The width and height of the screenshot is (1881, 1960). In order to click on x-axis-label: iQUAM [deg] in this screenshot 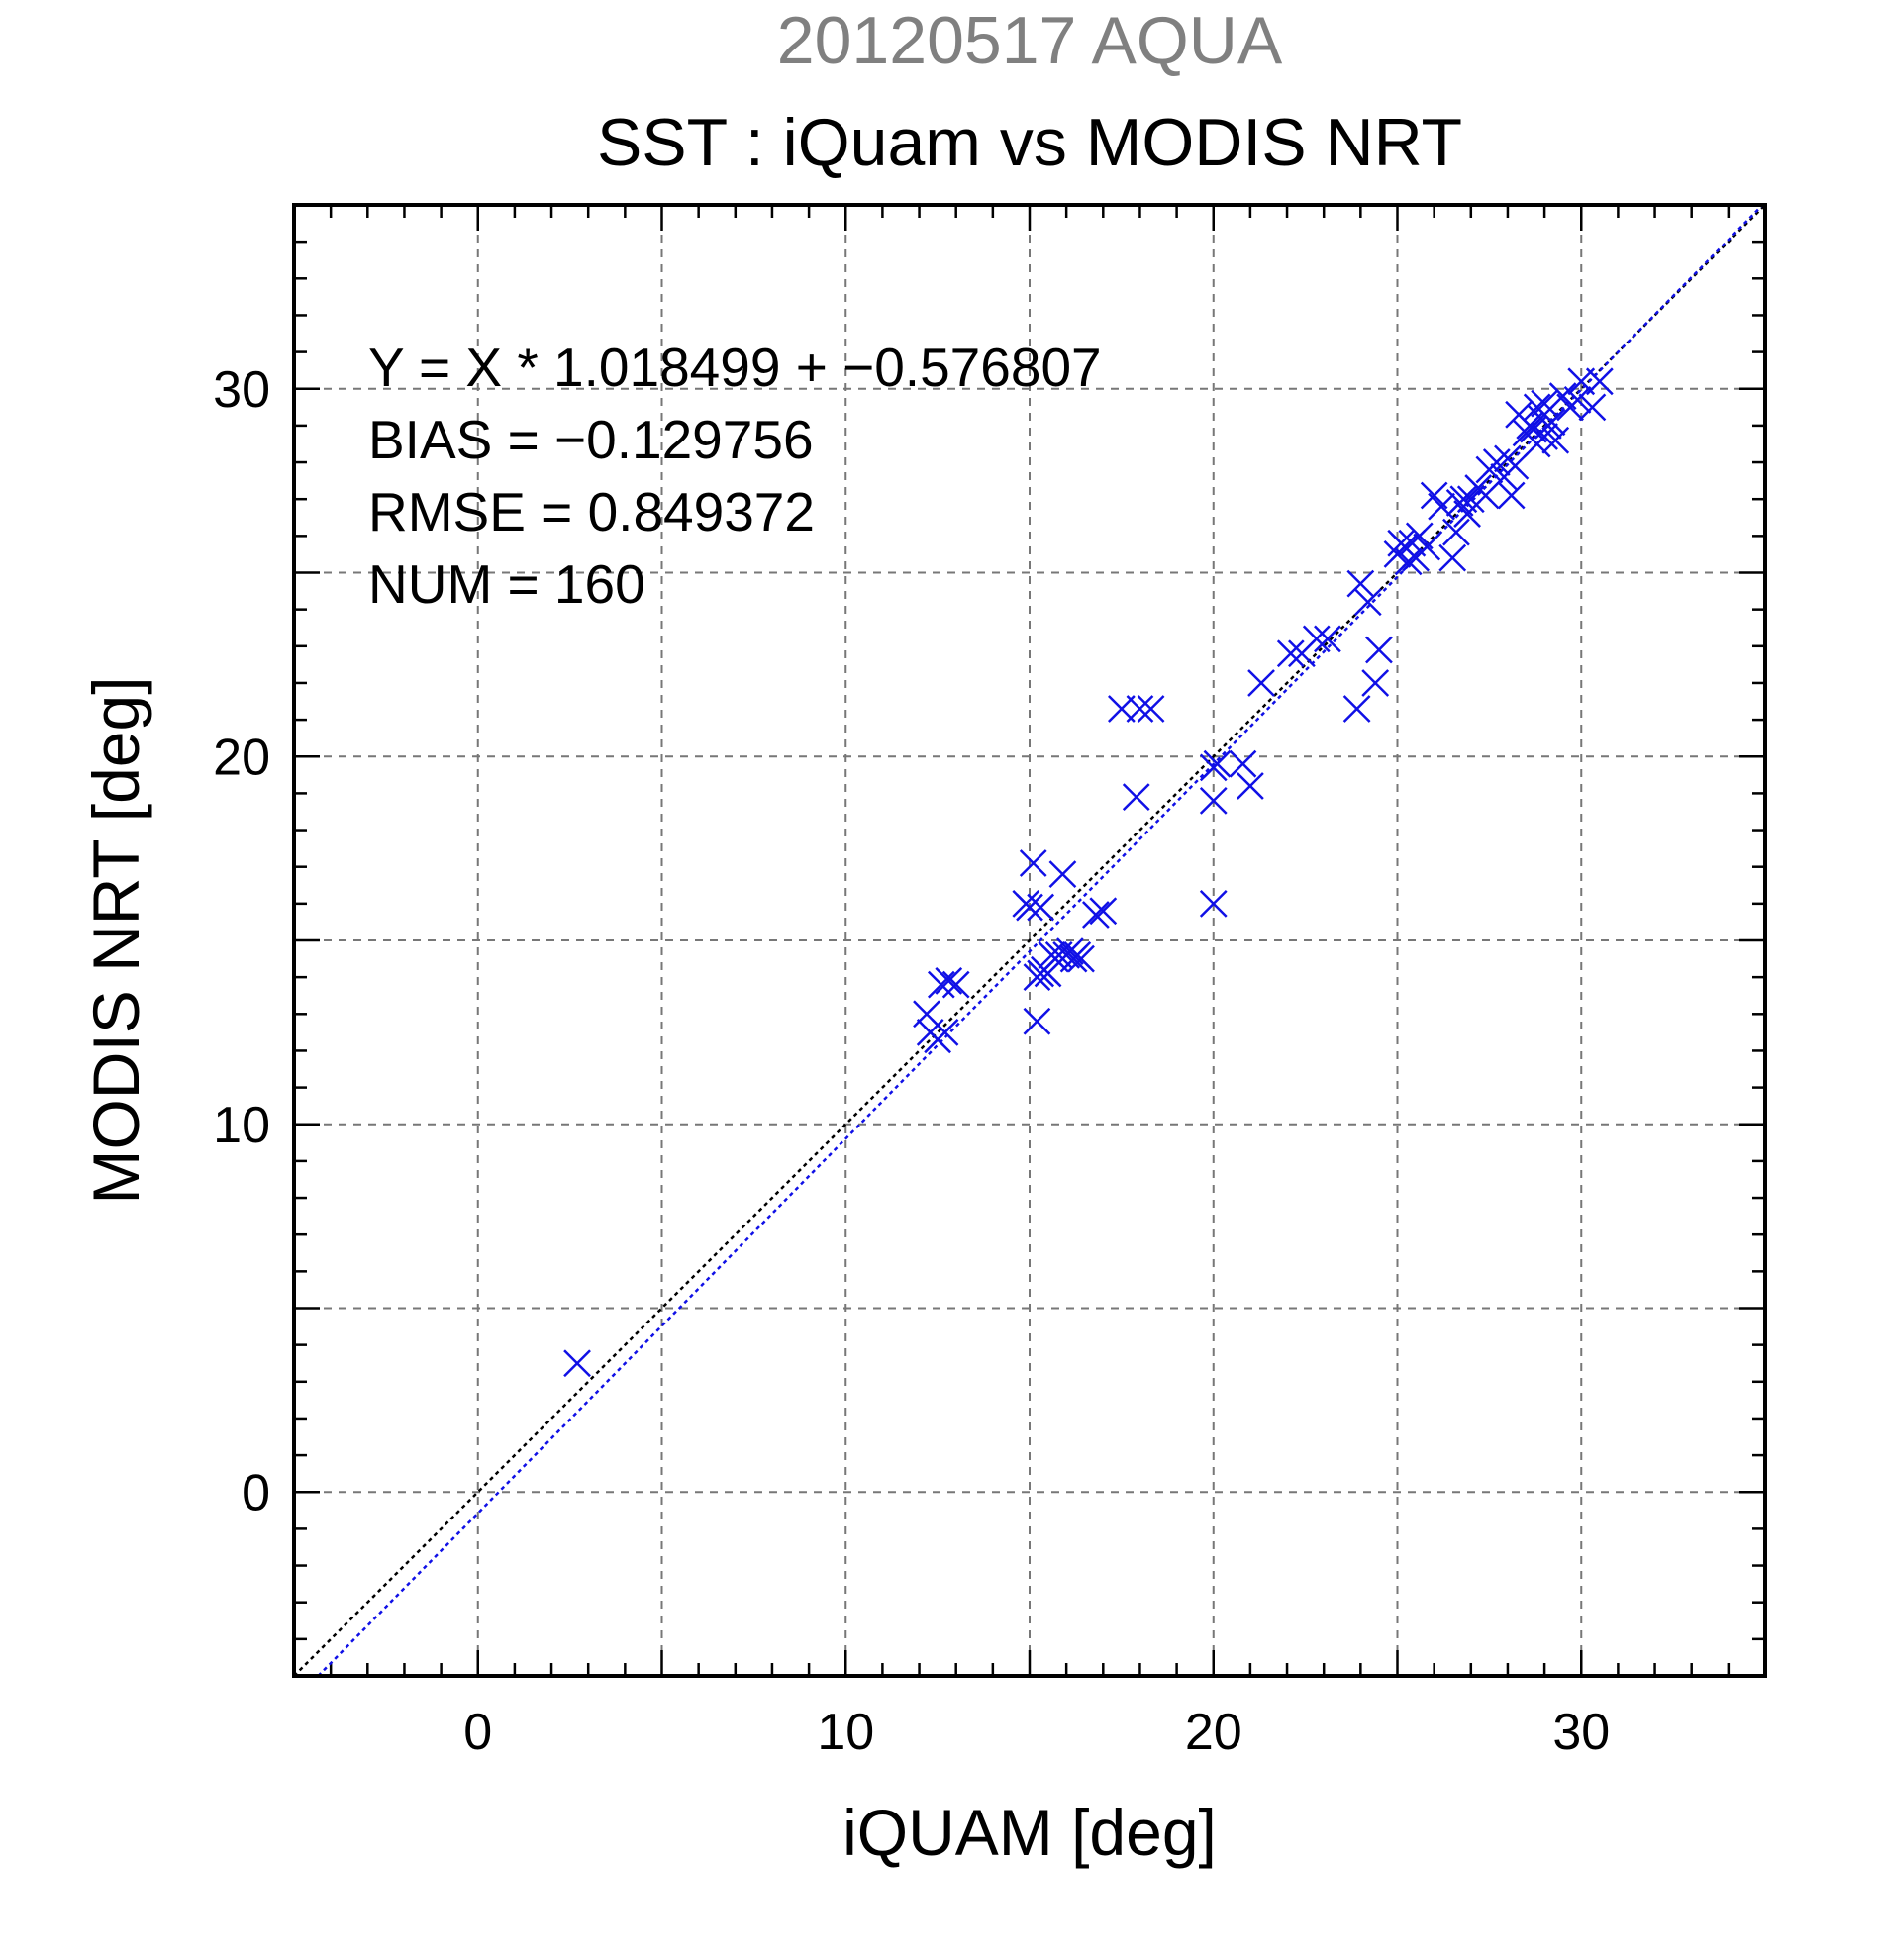, I will do `click(1030, 1832)`.